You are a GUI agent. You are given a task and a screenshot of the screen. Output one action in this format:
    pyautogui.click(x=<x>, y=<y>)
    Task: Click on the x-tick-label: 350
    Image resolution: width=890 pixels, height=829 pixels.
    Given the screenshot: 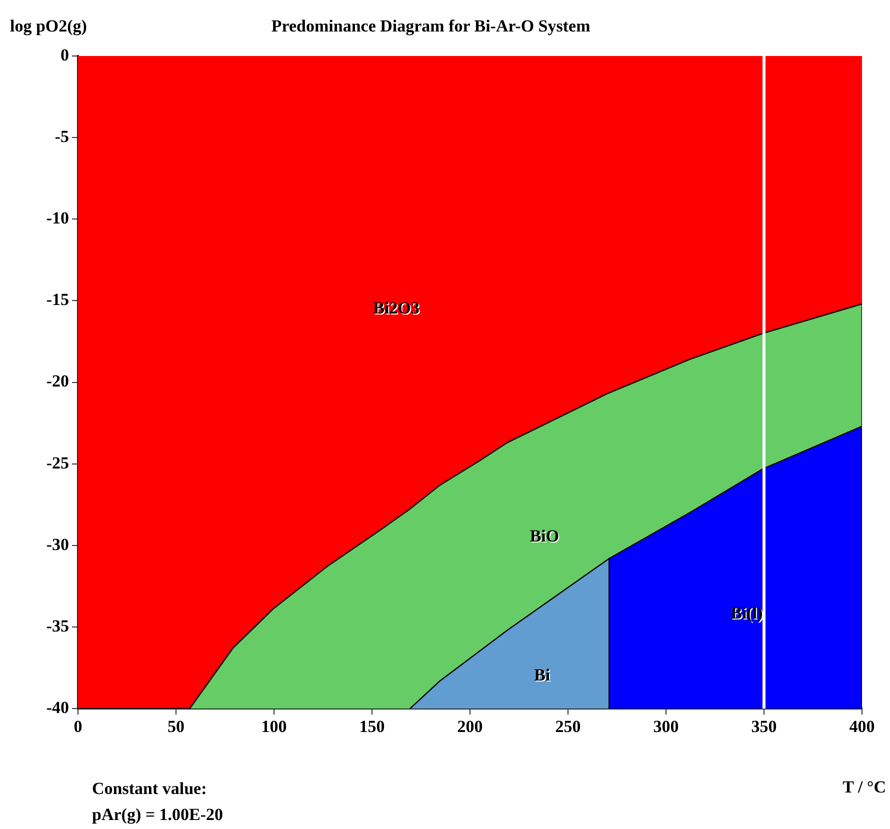 What is the action you would take?
    pyautogui.click(x=764, y=726)
    